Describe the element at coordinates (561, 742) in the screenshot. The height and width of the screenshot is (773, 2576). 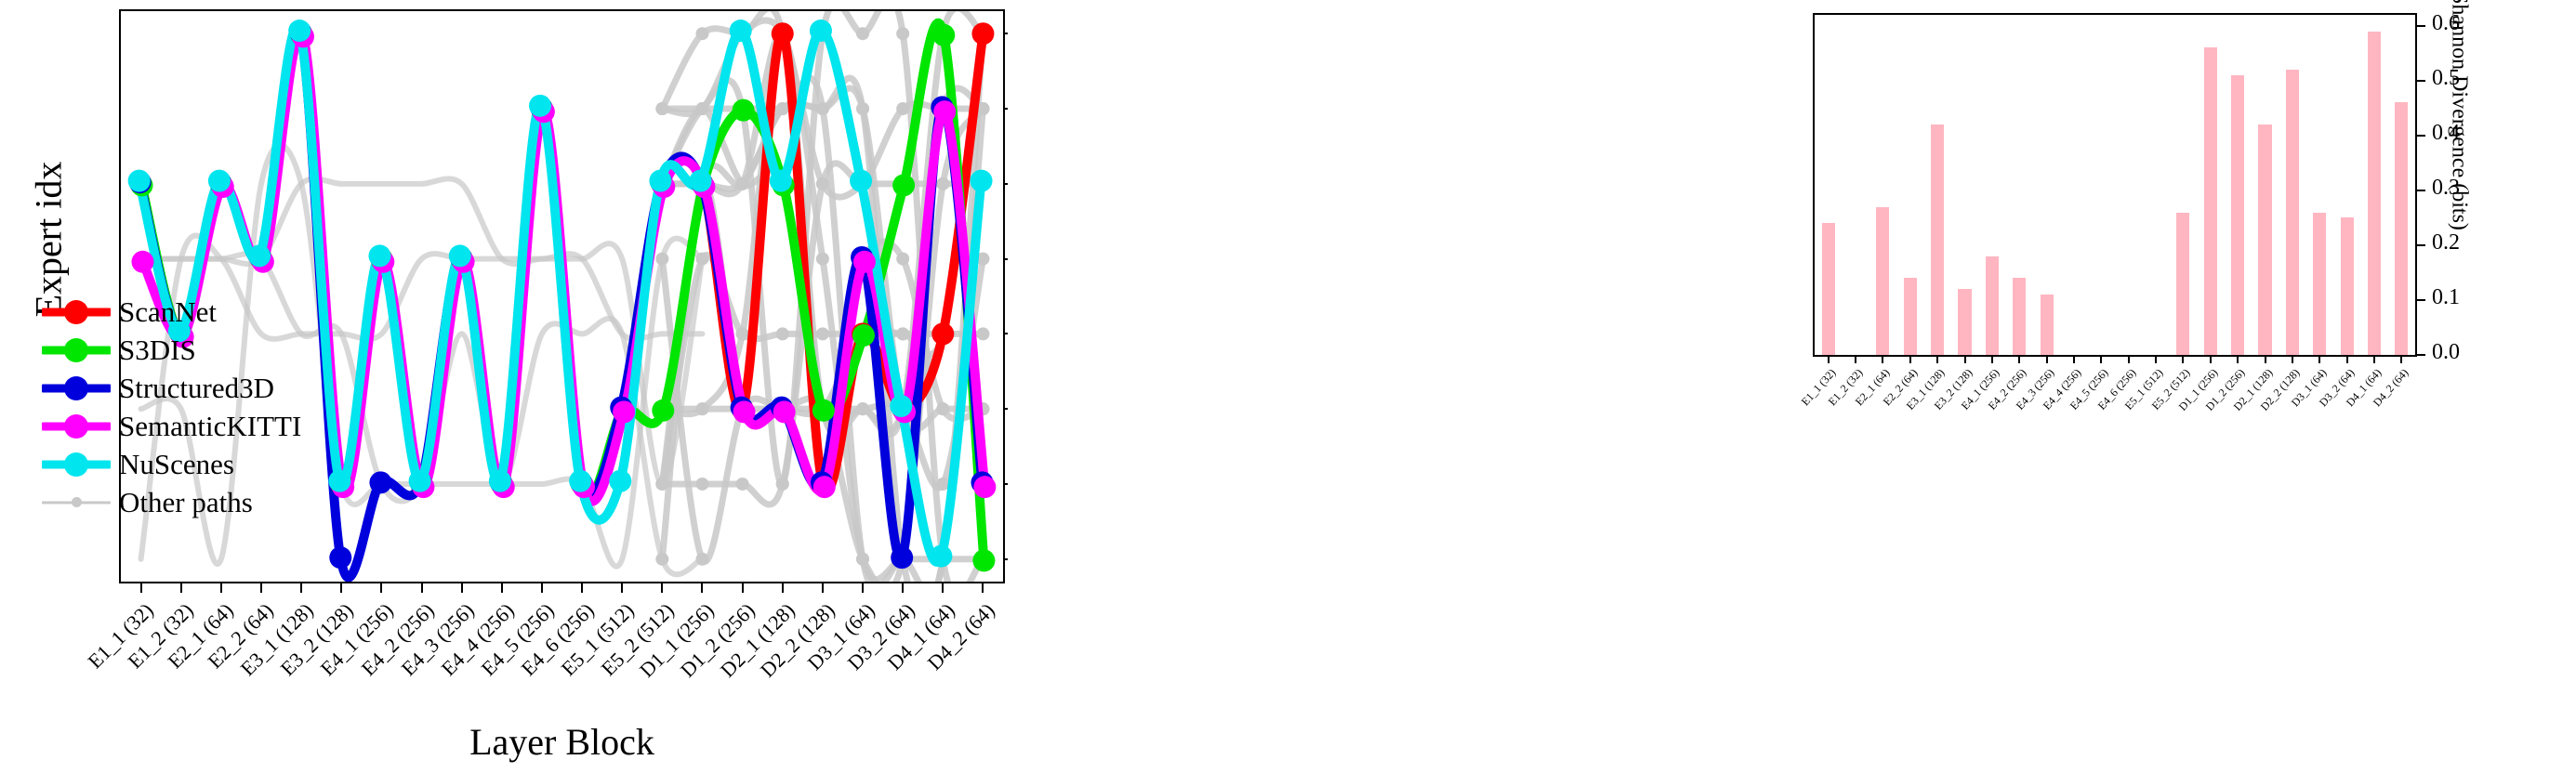
I see `left-x-axis-label: Layer Block` at that location.